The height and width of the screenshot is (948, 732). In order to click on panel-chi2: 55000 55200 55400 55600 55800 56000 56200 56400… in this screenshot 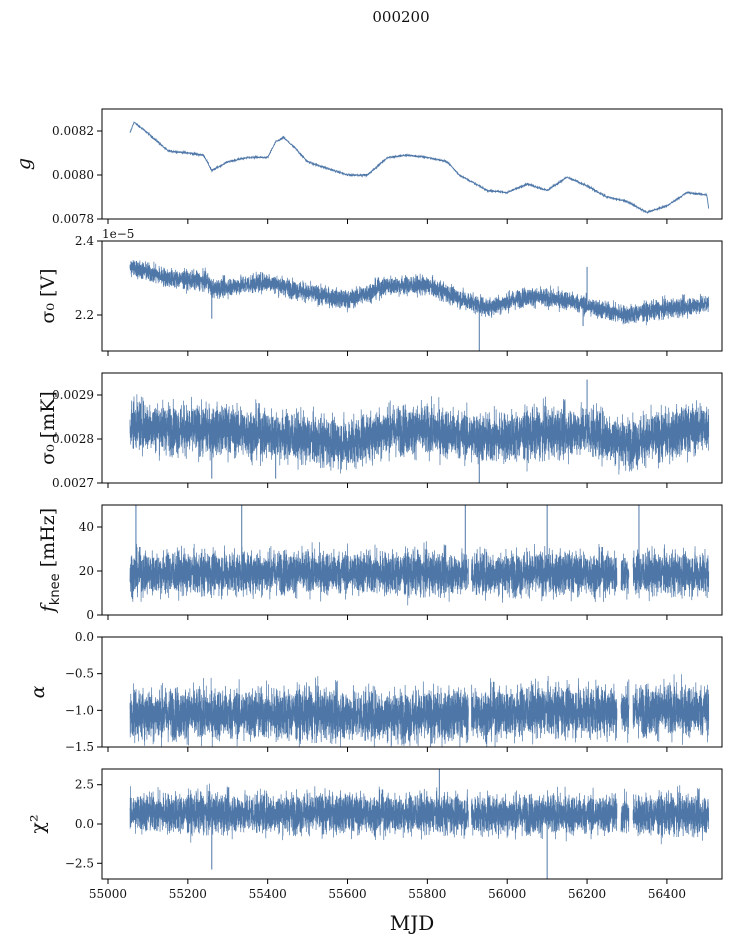, I will do `click(375, 834)`.